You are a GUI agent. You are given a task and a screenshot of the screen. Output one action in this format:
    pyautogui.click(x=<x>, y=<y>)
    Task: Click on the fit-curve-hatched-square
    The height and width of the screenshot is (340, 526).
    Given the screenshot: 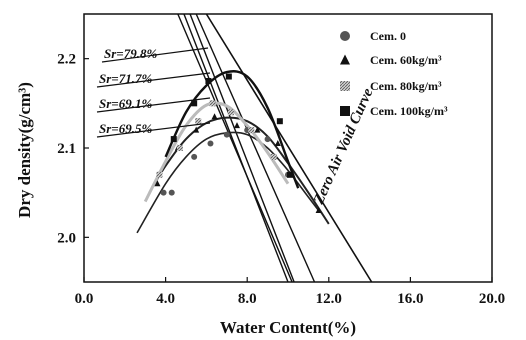 What is the action you would take?
    pyautogui.click(x=216, y=152)
    